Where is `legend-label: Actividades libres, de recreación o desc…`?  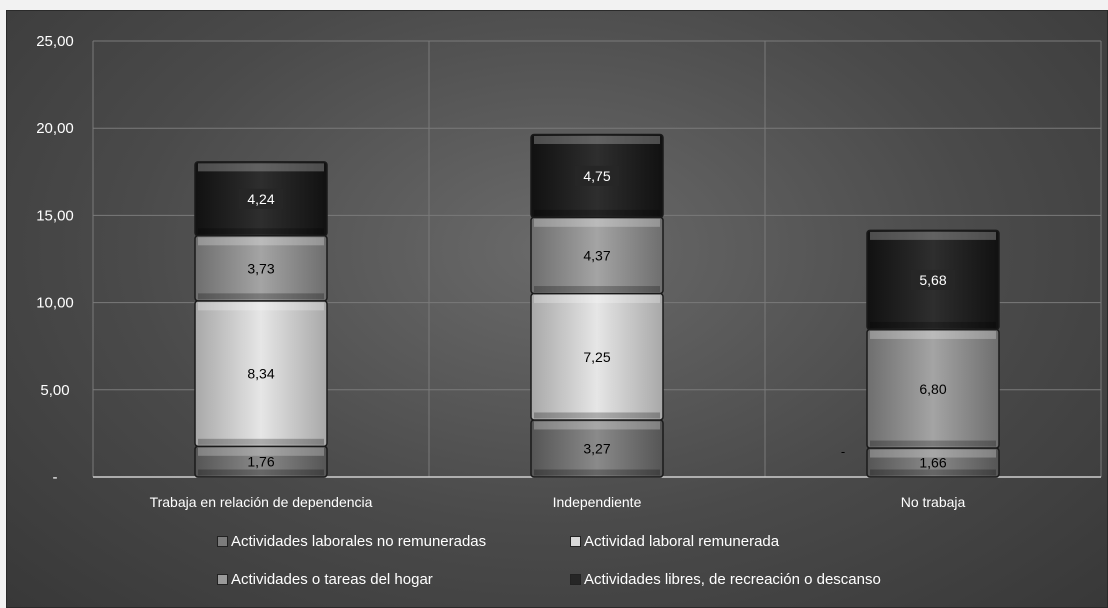
legend-label: Actividades libres, de recreación o desc… is located at coordinates (732, 579).